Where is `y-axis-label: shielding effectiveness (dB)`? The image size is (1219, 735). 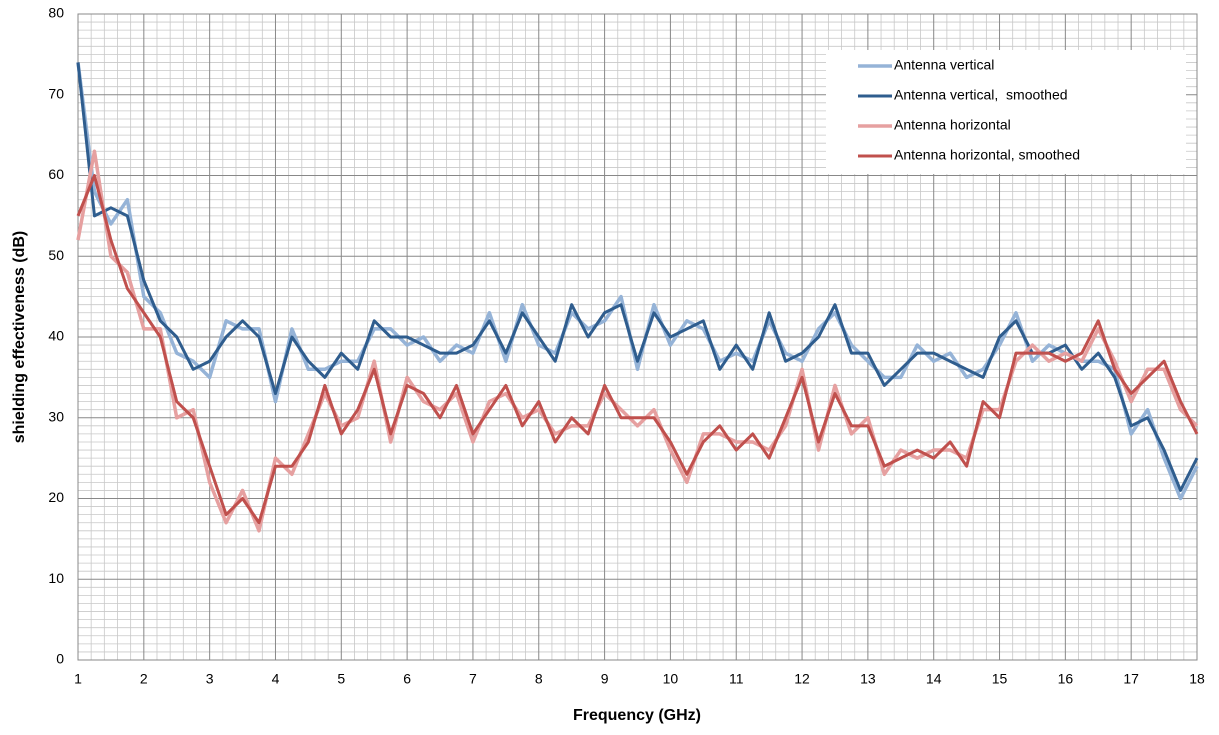
y-axis-label: shielding effectiveness (dB) is located at coordinates (19, 337).